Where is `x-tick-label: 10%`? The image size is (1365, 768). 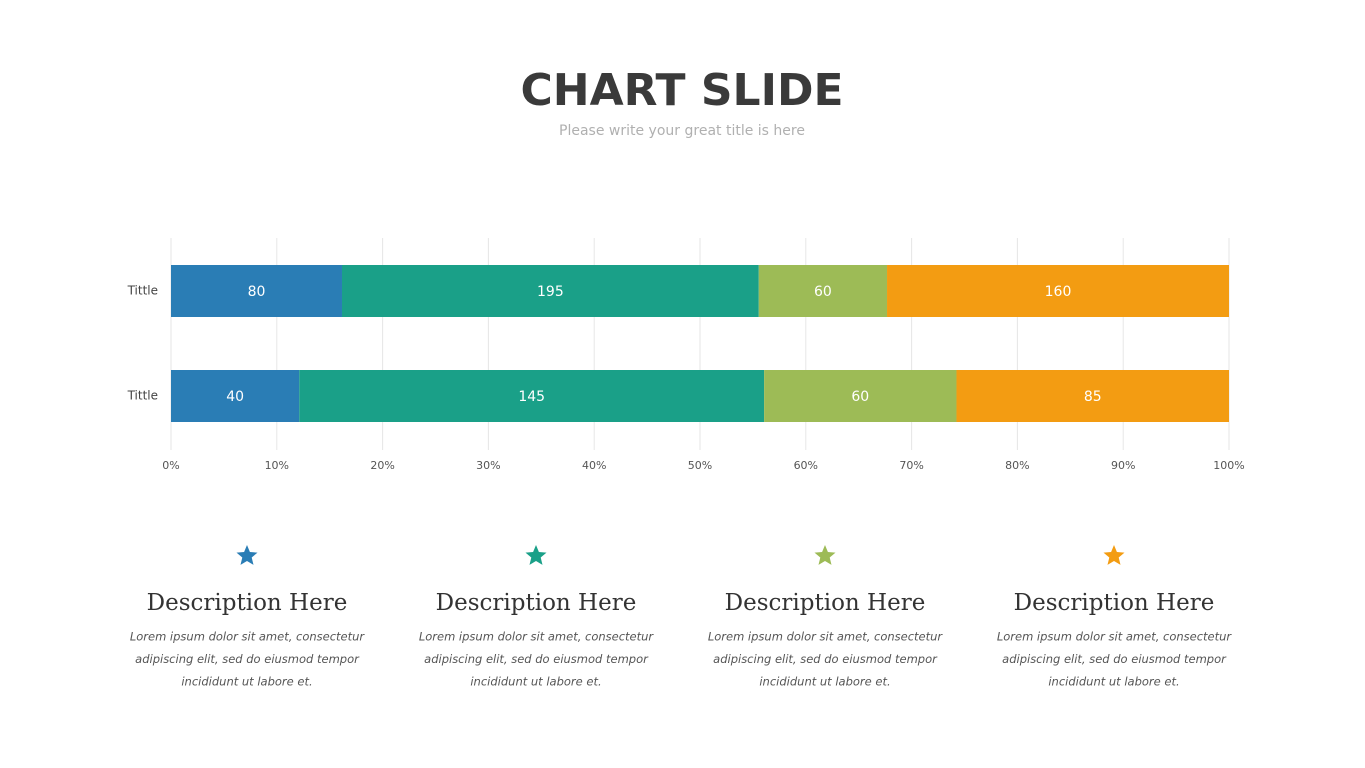 x-tick-label: 10% is located at coordinates (277, 465).